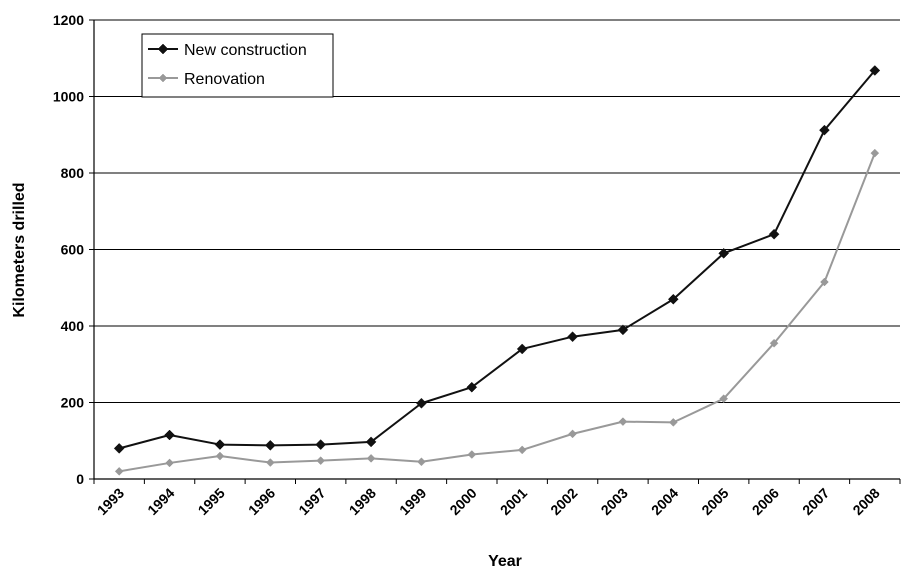 This screenshot has height=572, width=912. What do you see at coordinates (563, 501) in the screenshot?
I see `x-tick-label: 2002` at bounding box center [563, 501].